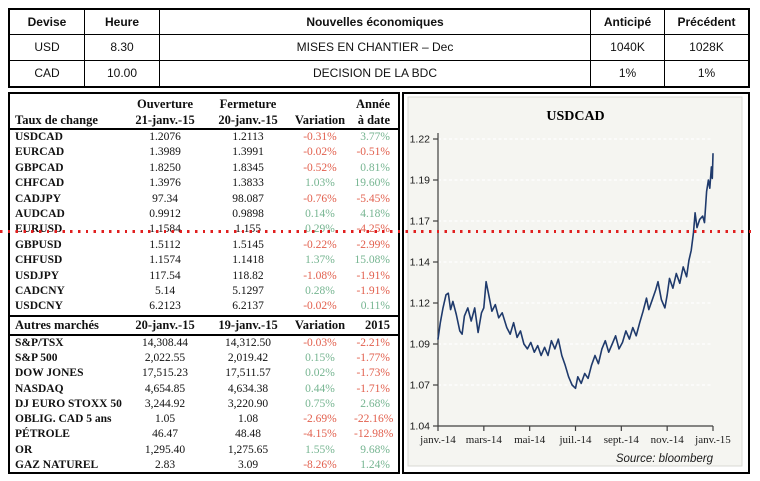  Describe the element at coordinates (373, 229) in the screenshot. I see `ytd-value: -4.25%` at that location.